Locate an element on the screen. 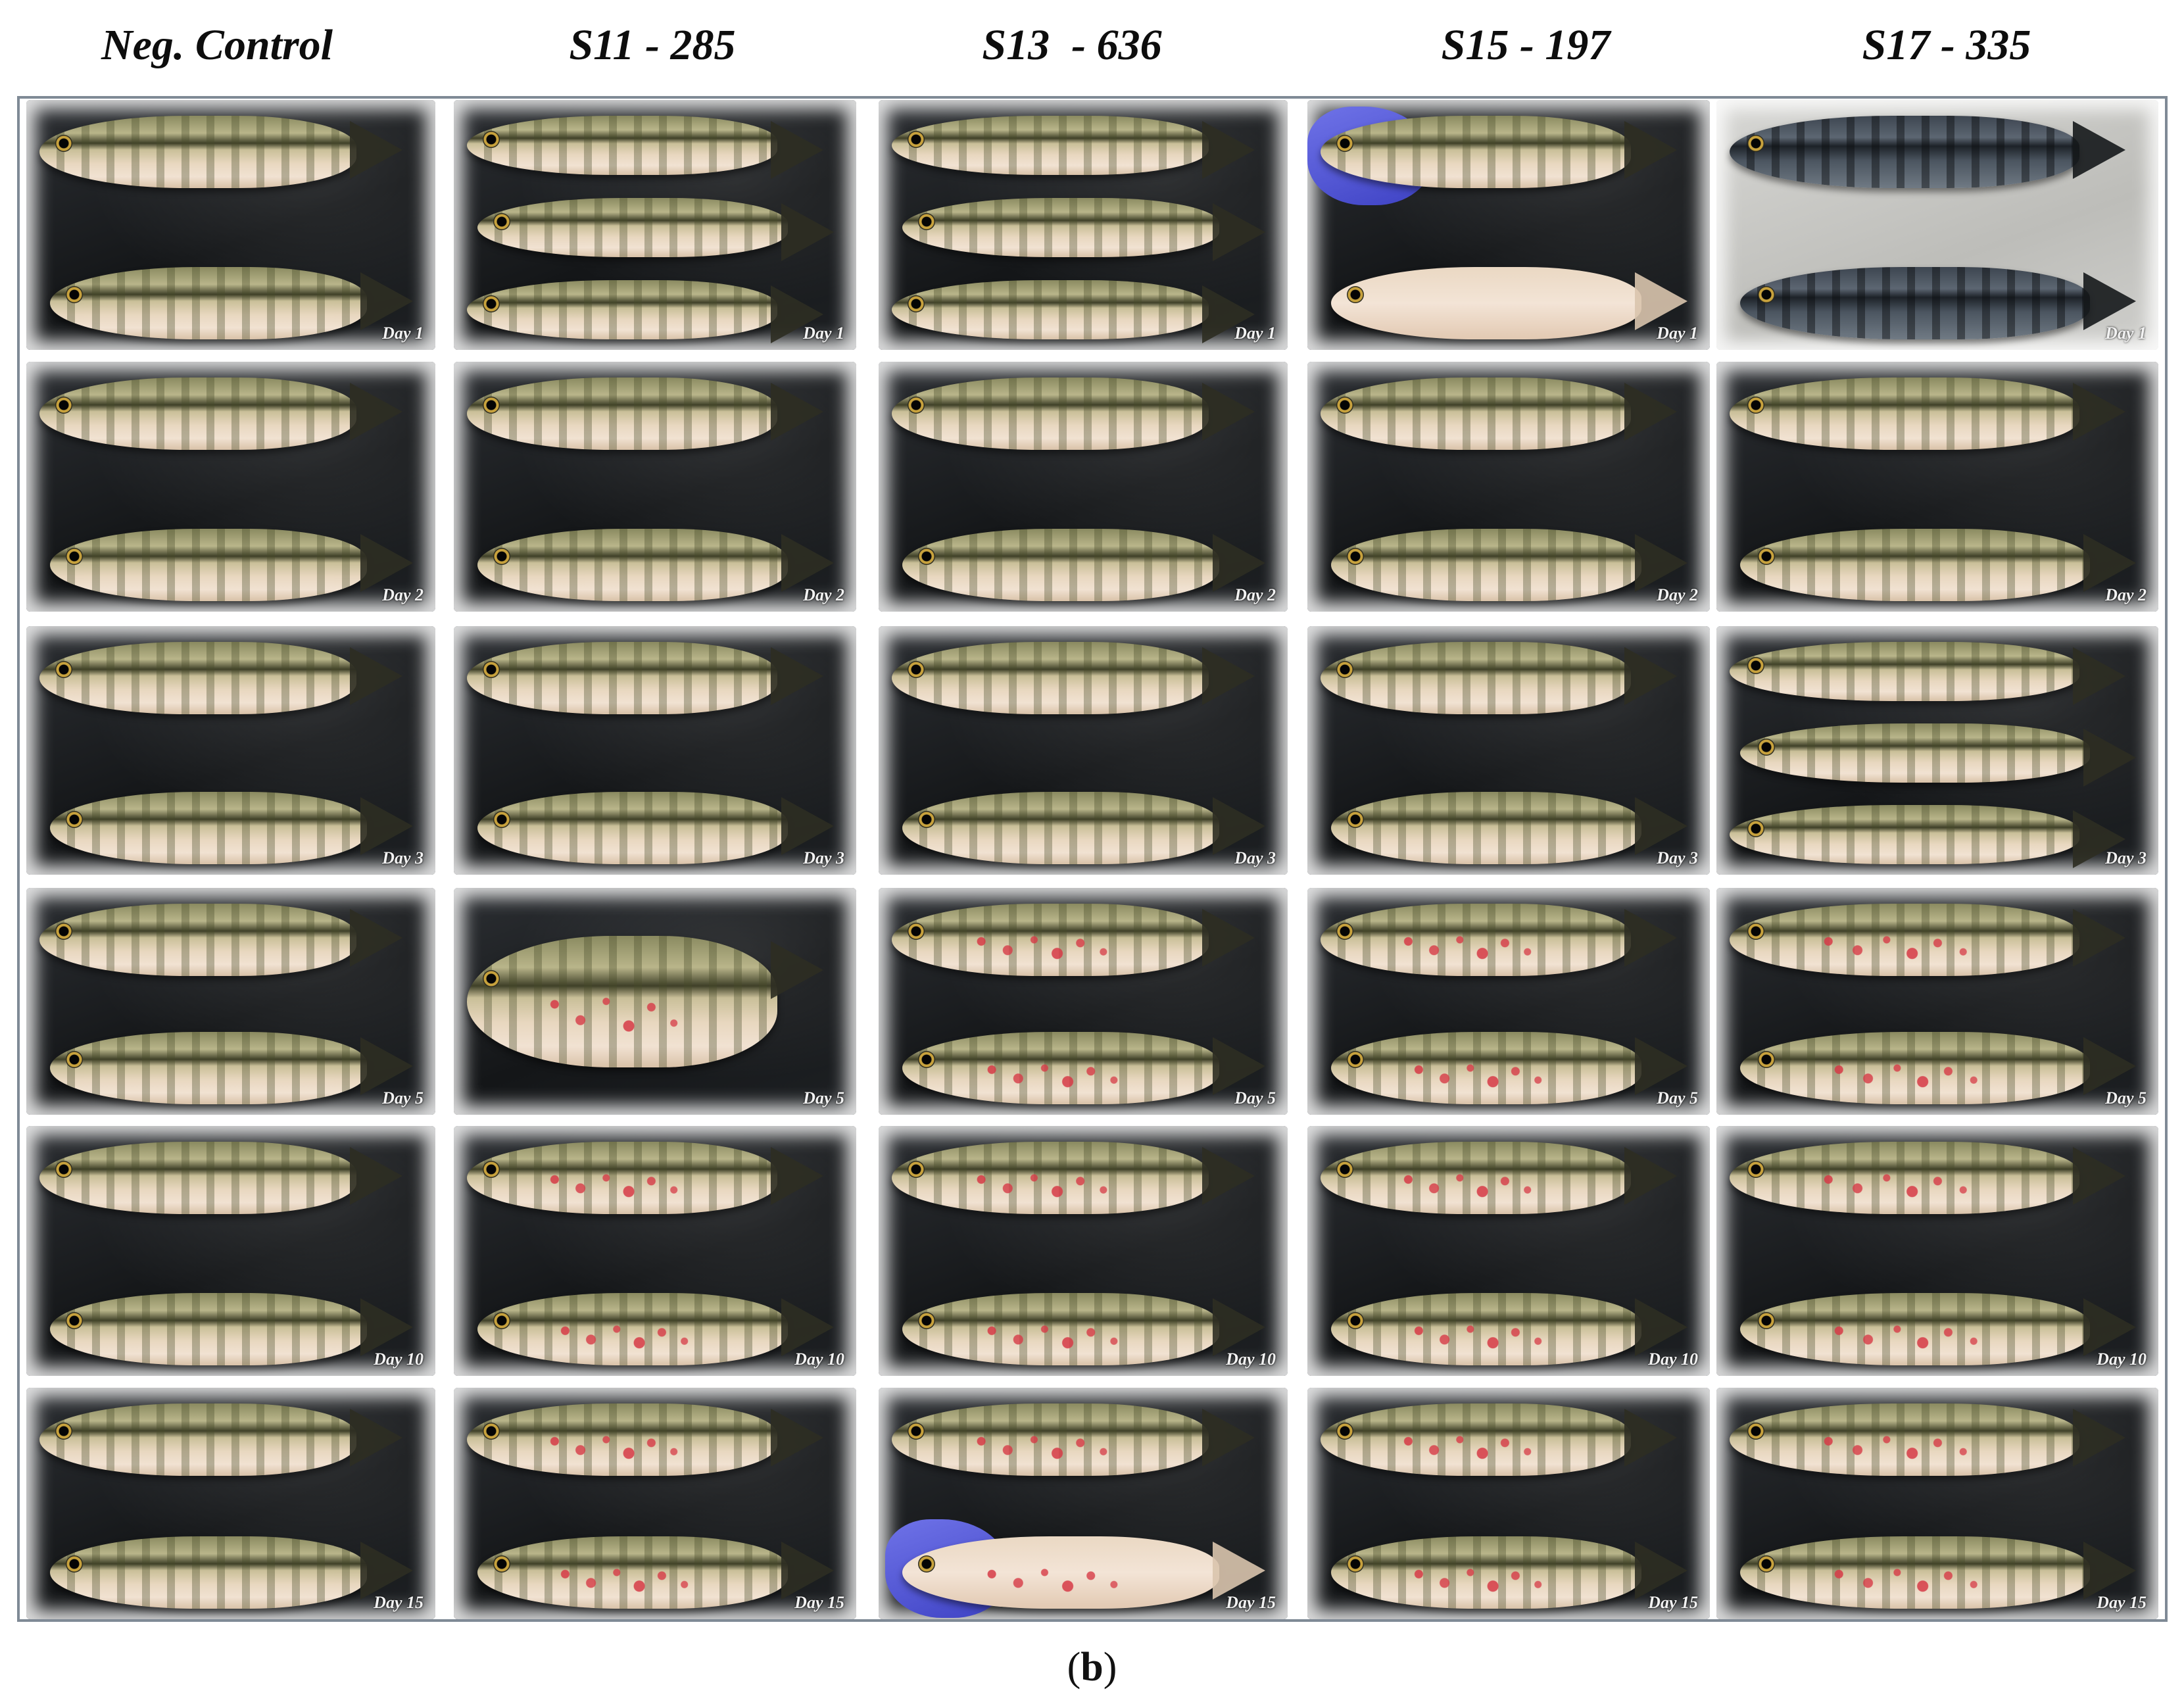 Image resolution: width=2184 pixels, height=1708 pixels. column-header-s11-285: S11 - 285 is located at coordinates (652, 45).